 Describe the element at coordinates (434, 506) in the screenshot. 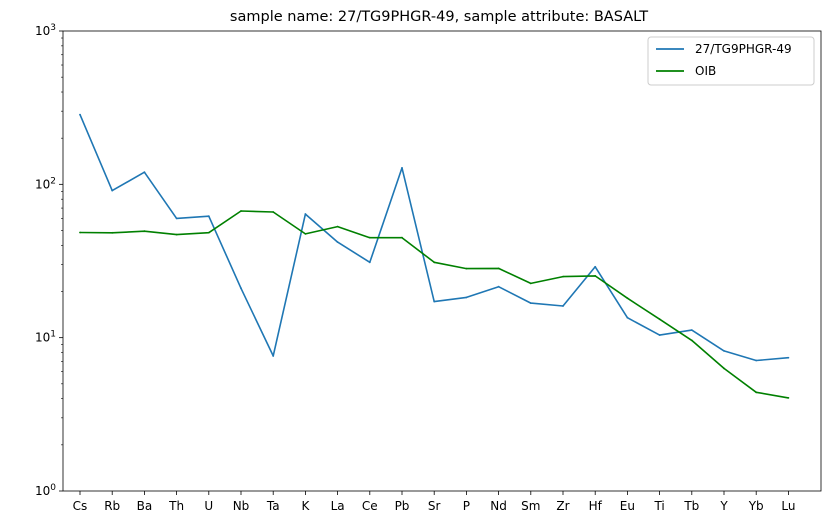

I see `x-tick-label: Sr` at that location.